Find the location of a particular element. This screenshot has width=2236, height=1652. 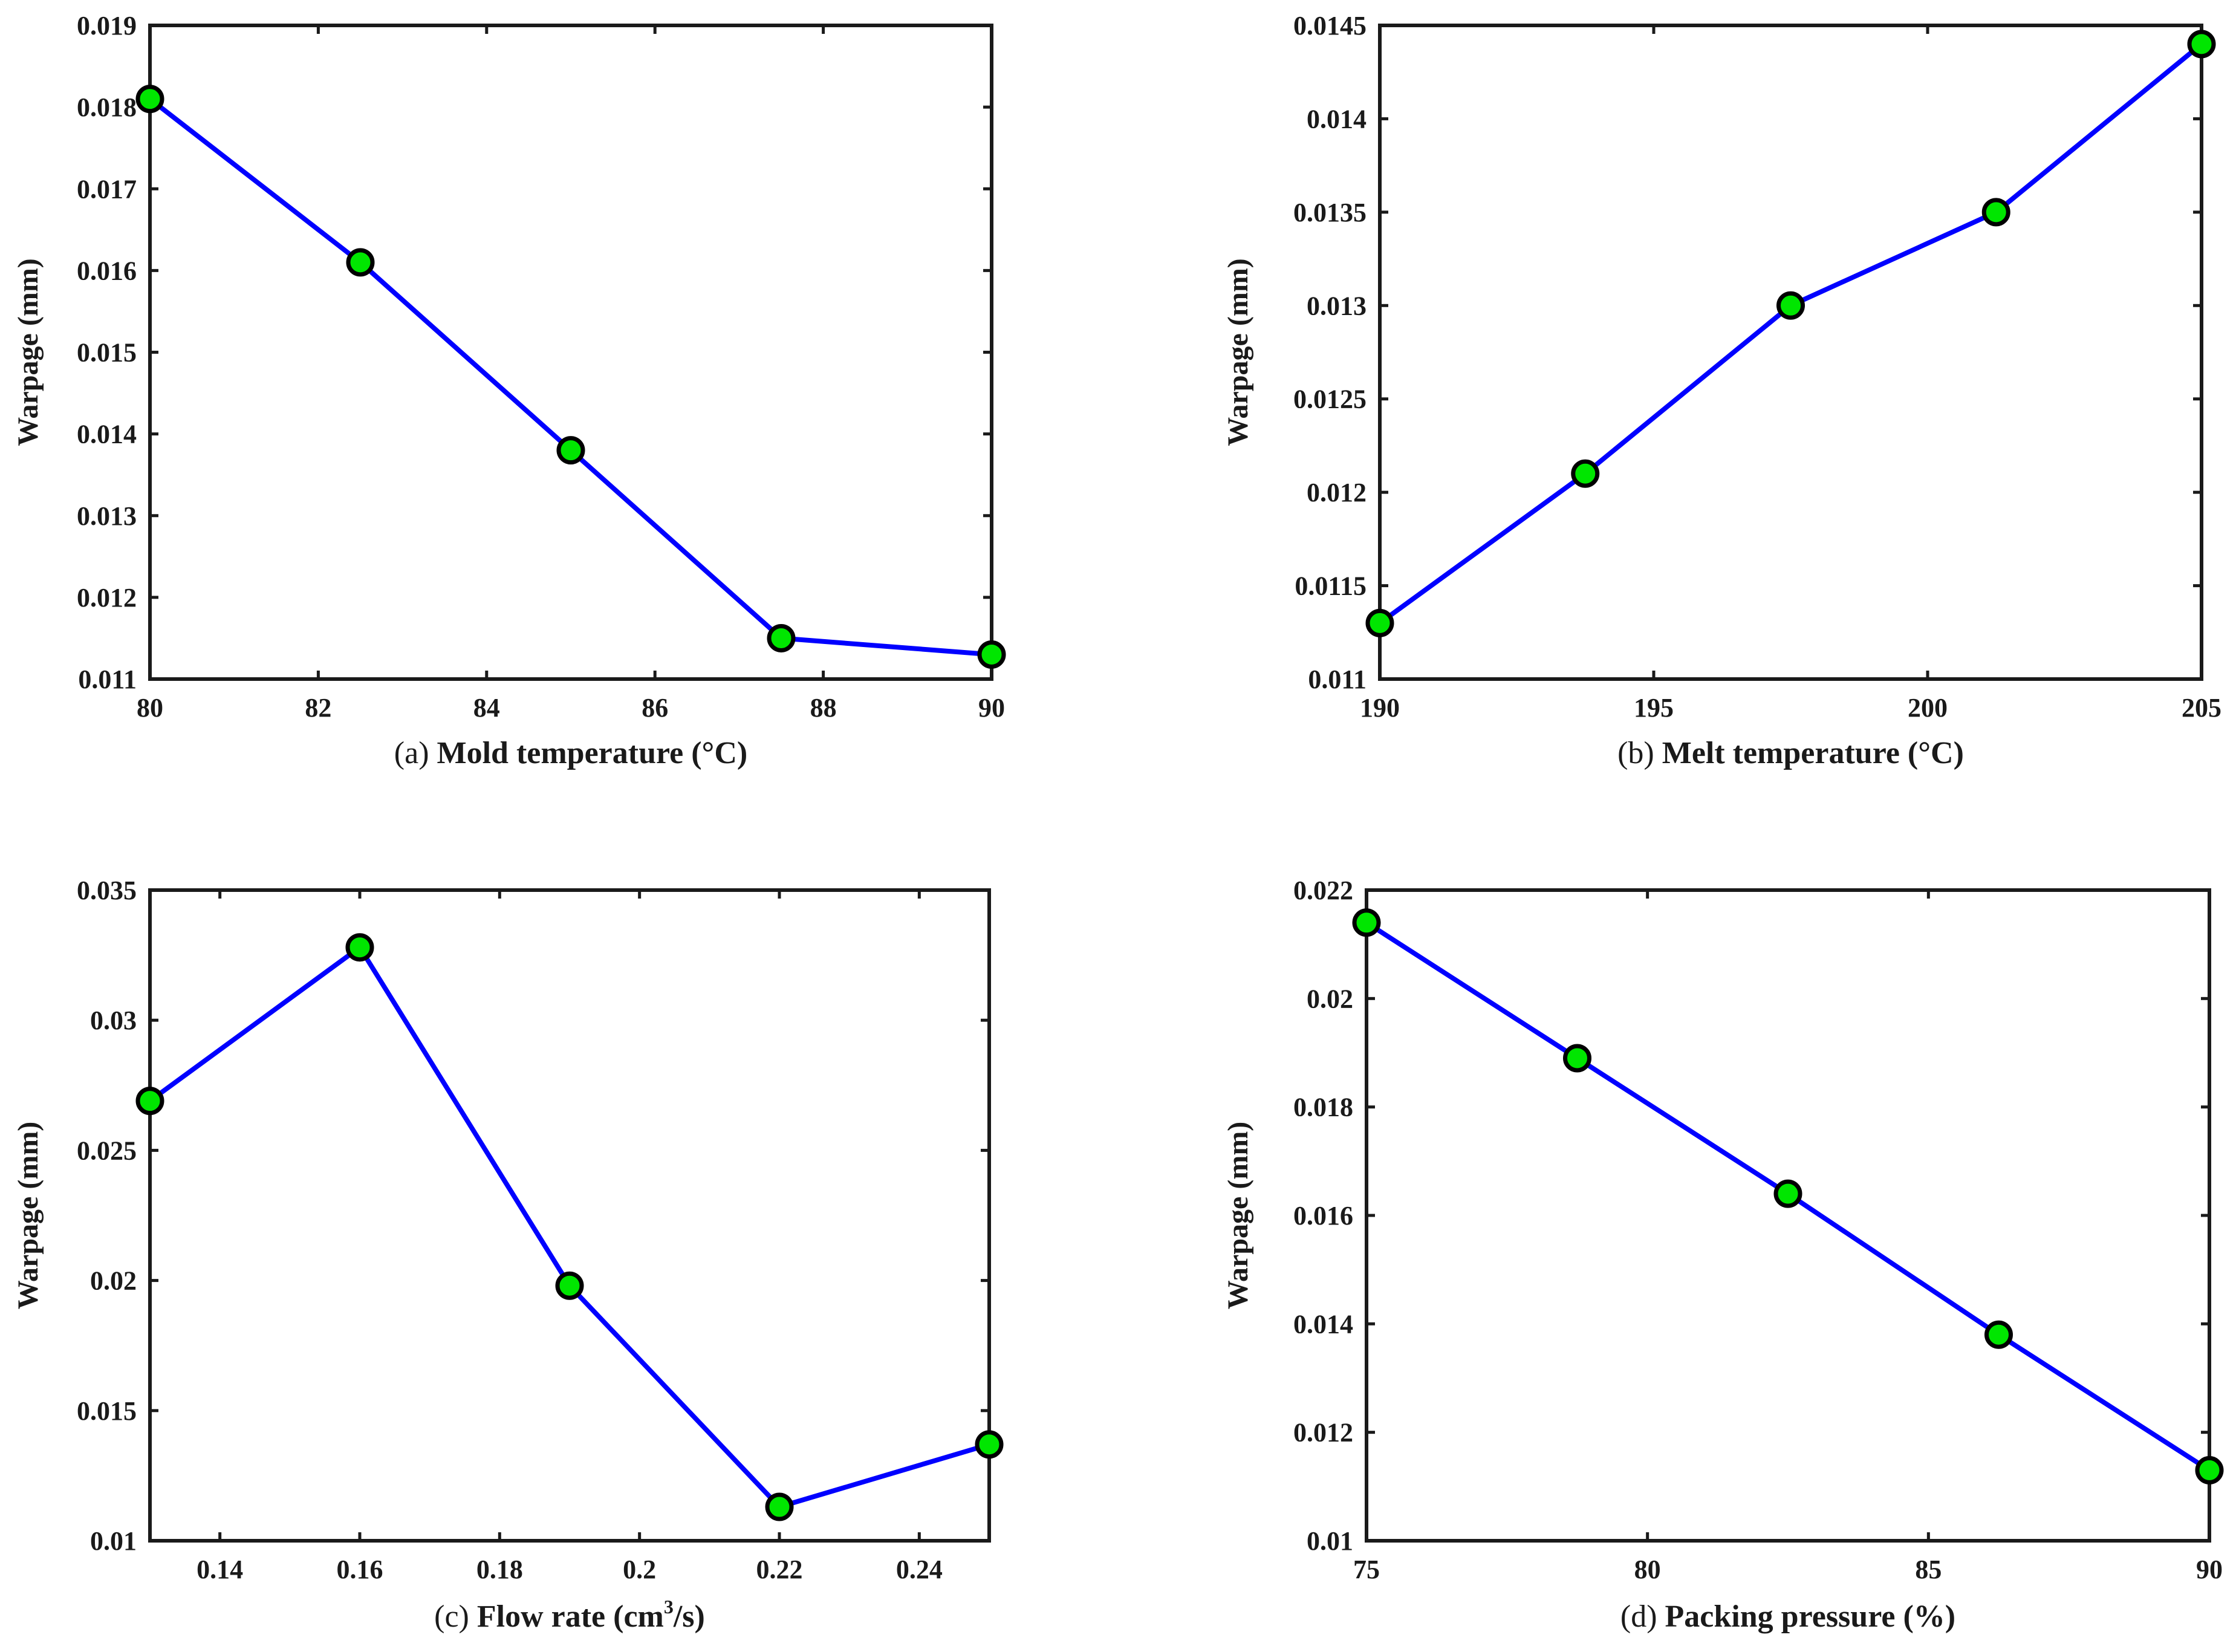

x-tick-label: 0.22 is located at coordinates (779, 1569).